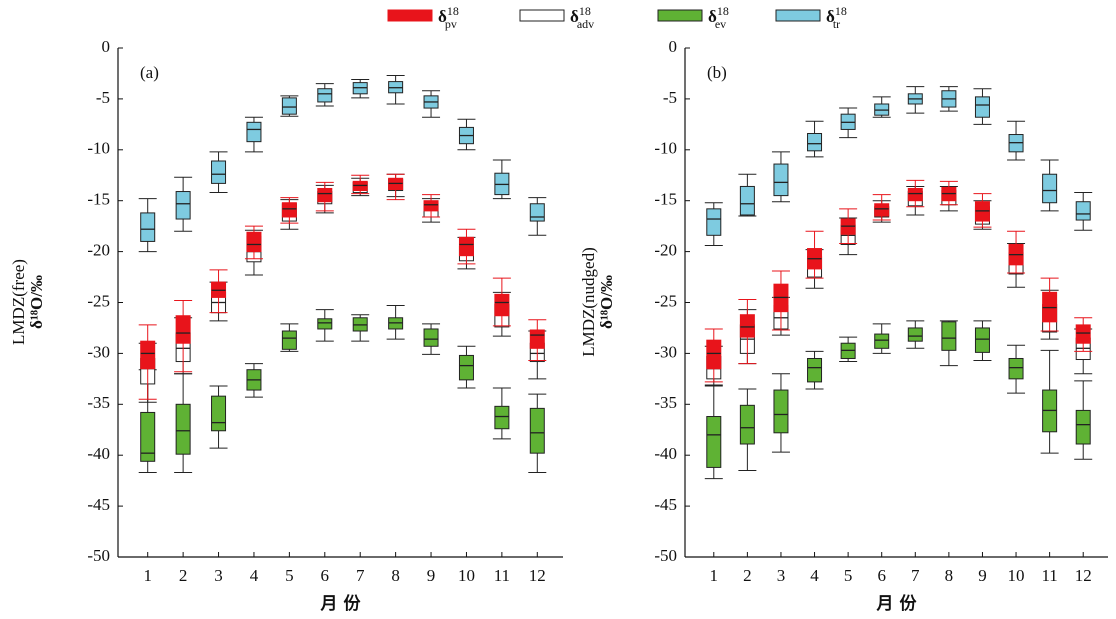 The width and height of the screenshot is (1116, 619). Describe the element at coordinates (585, 24) in the screenshot. I see `legend-sub: adv` at that location.